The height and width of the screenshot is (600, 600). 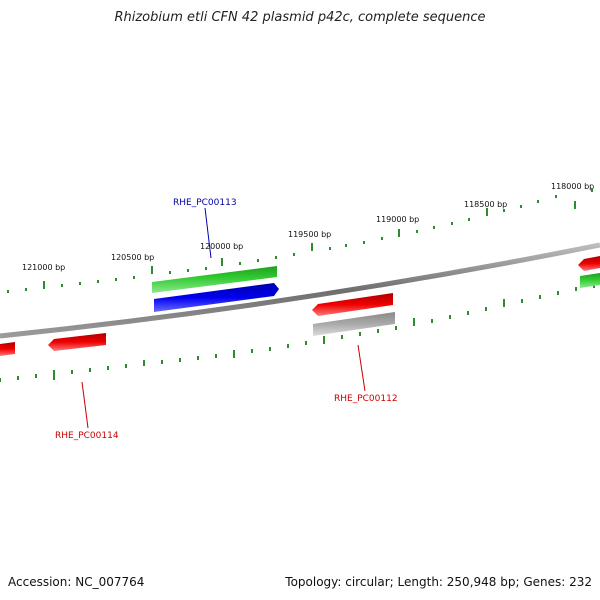 What do you see at coordinates (309, 234) in the screenshot?
I see `tick-label: 119500 bp` at bounding box center [309, 234].